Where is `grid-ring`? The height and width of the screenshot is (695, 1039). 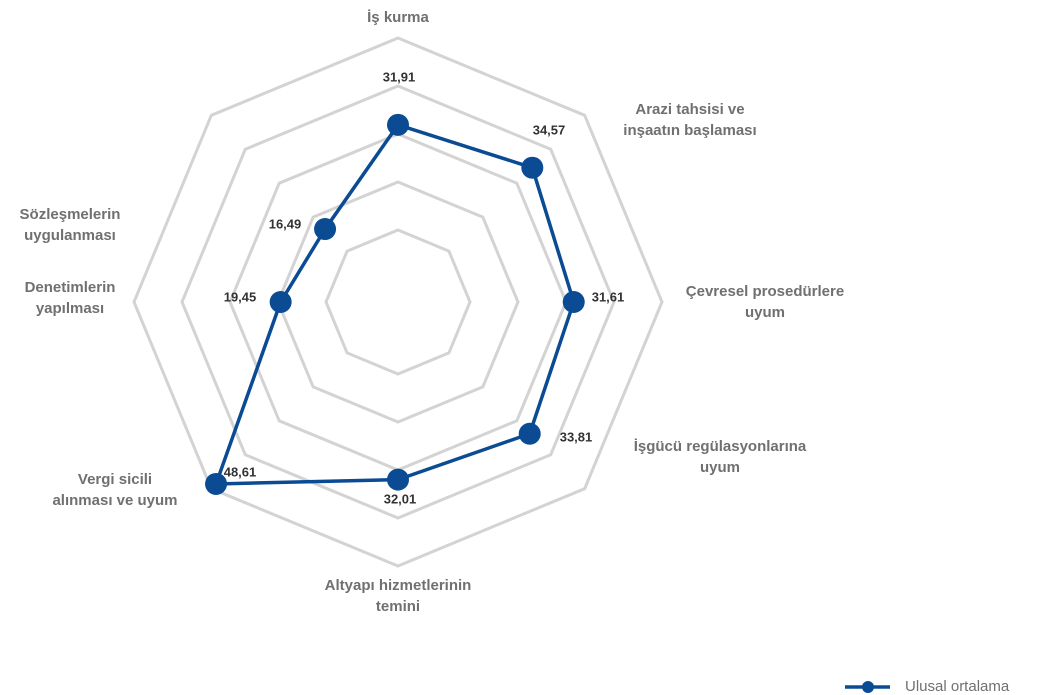 grid-ring is located at coordinates (398, 302).